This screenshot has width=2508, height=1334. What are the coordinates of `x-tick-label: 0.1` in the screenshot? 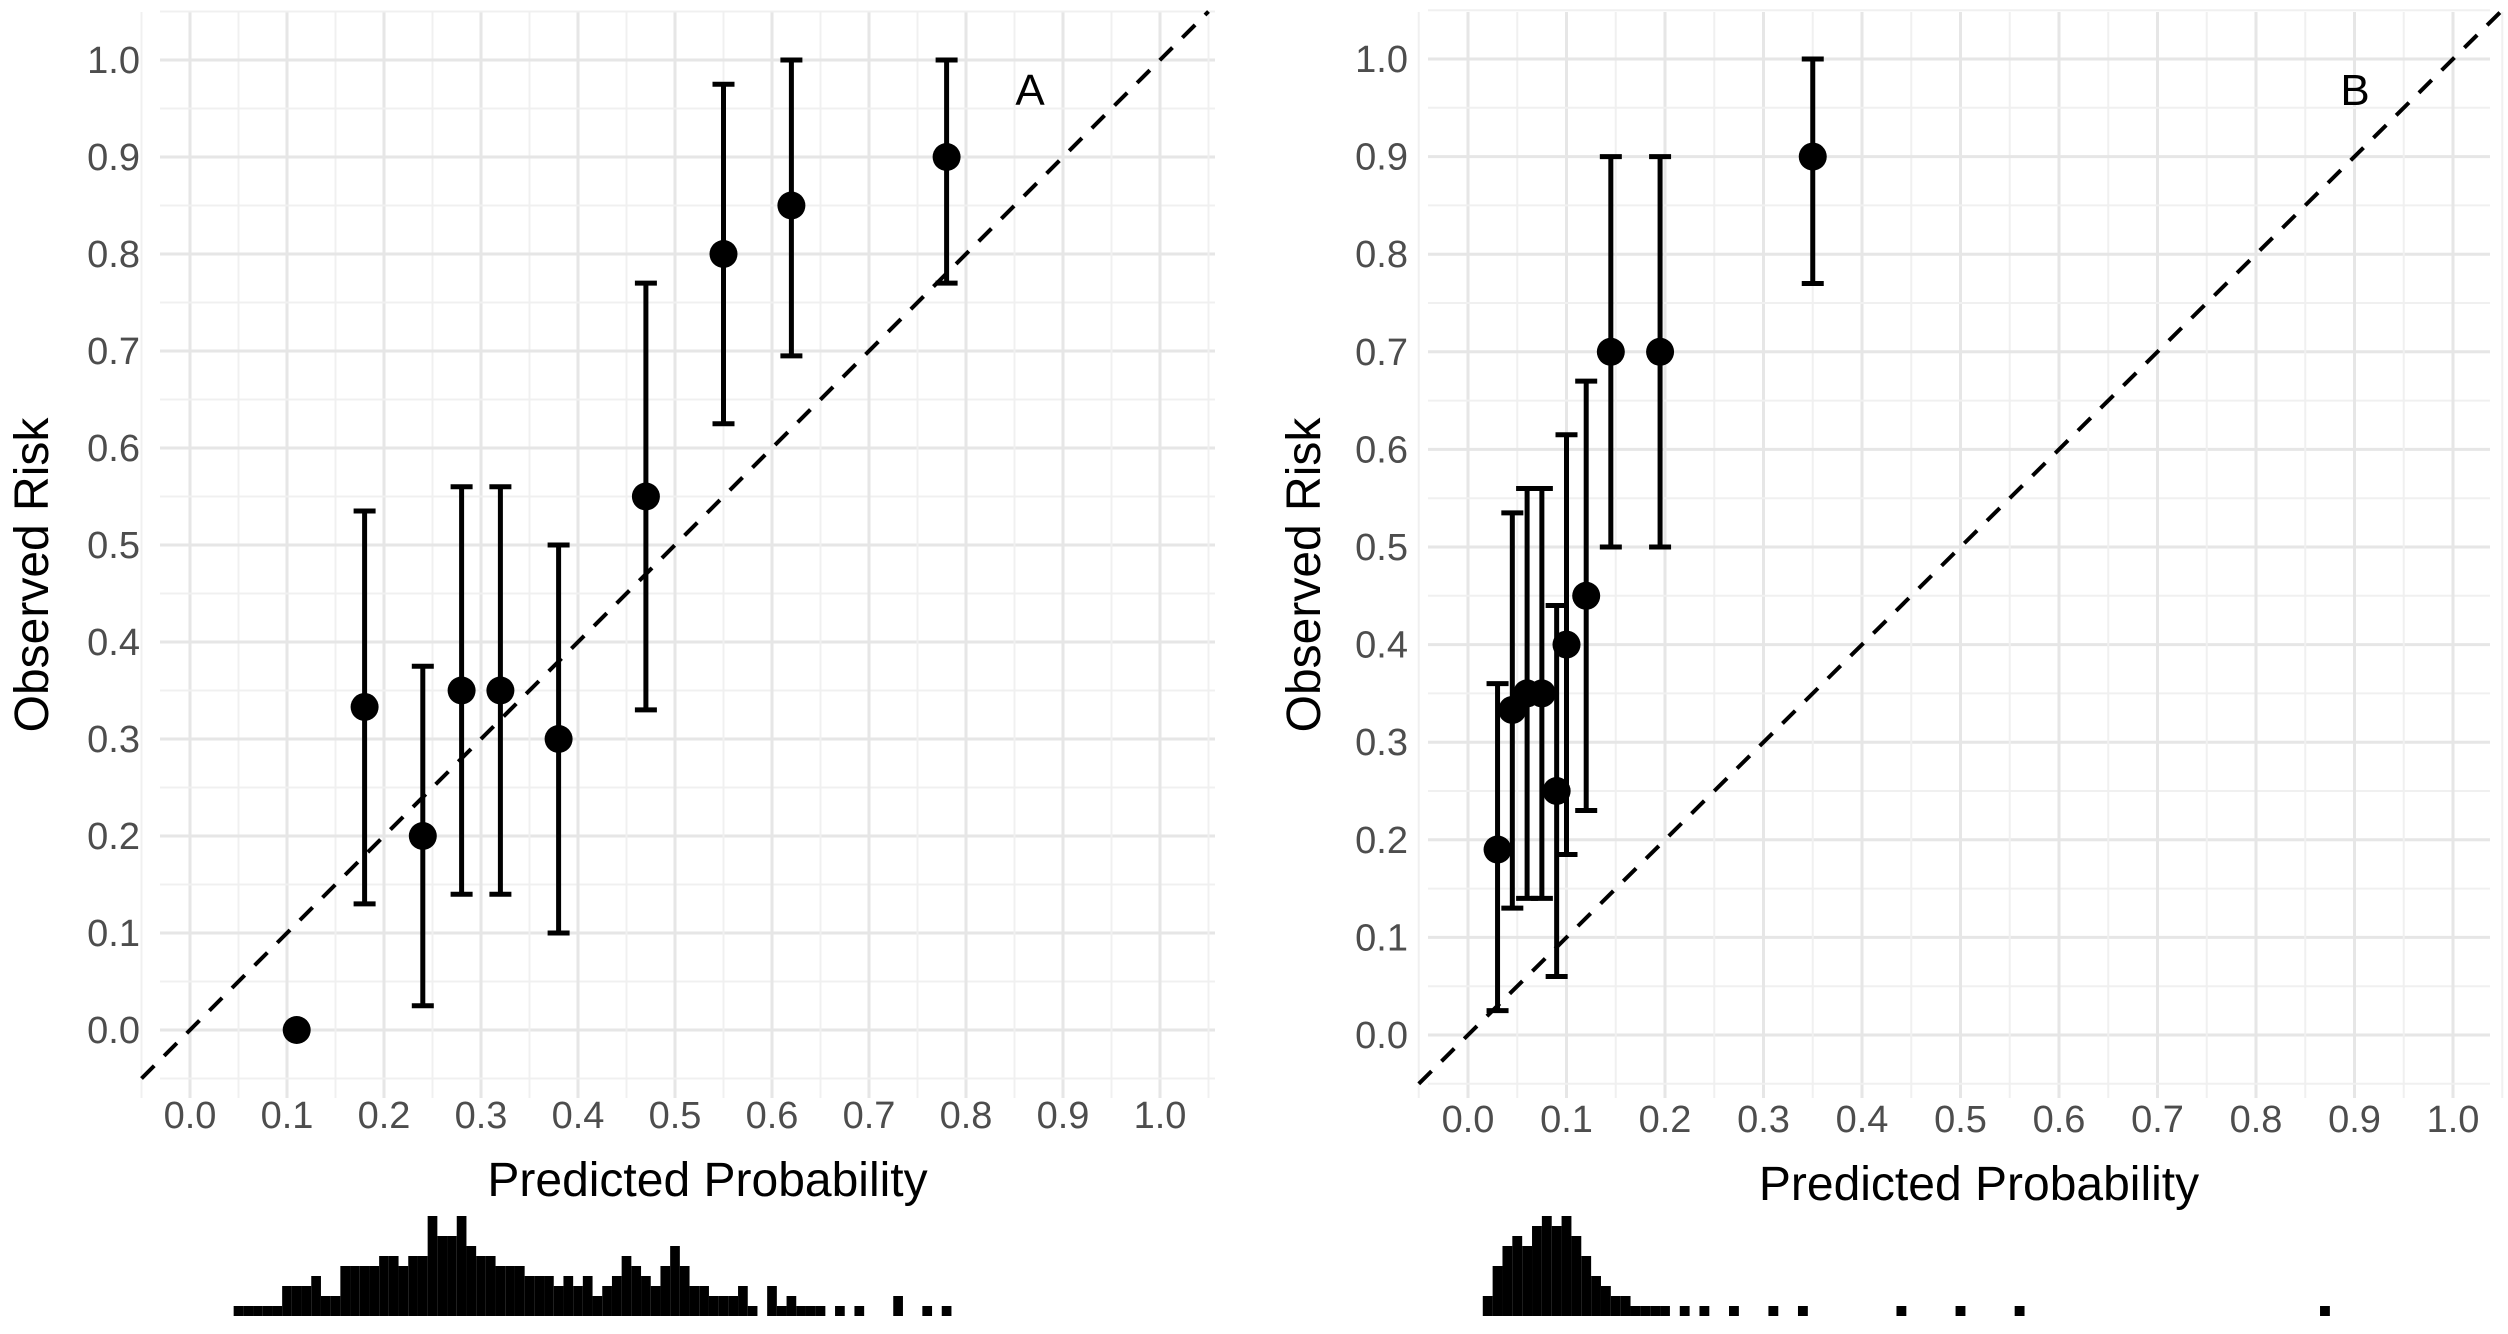 It's located at (1566, 1120).